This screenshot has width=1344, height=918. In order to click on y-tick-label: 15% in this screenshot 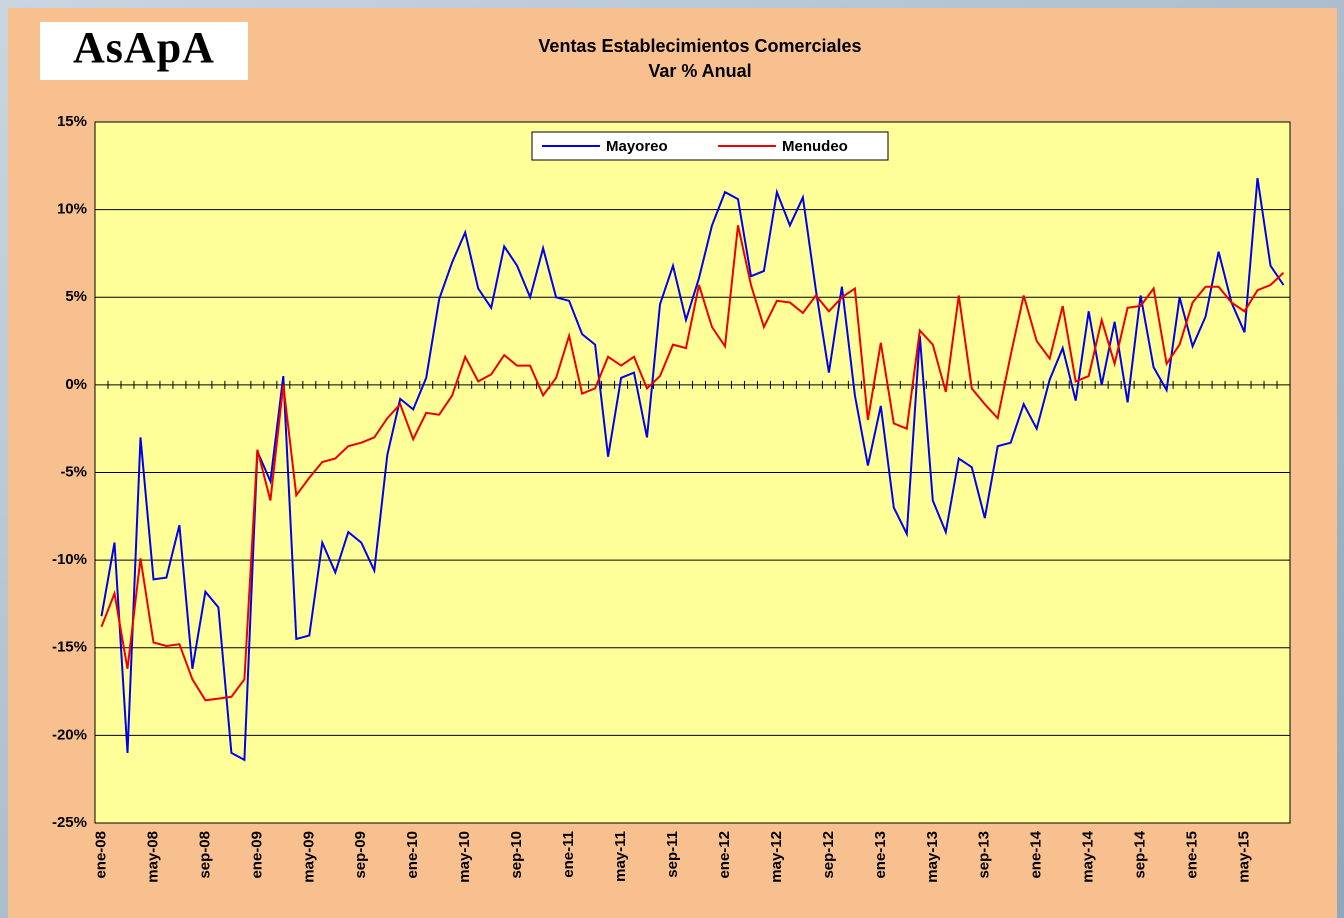, I will do `click(72, 121)`.